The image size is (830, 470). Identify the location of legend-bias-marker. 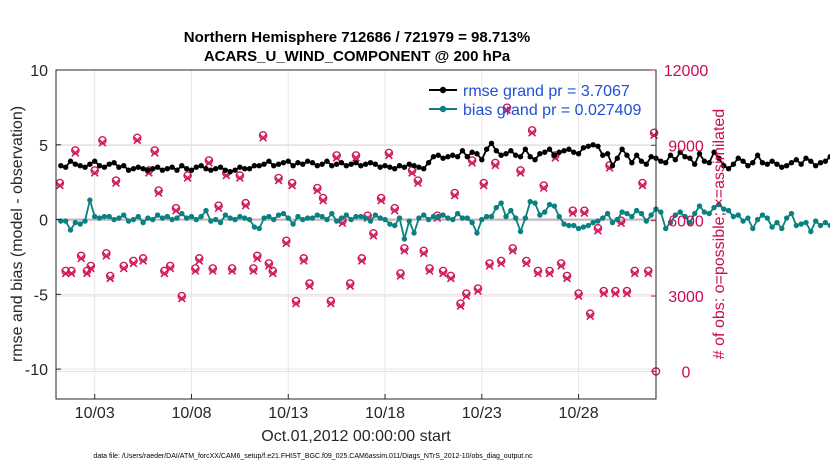
(443, 109).